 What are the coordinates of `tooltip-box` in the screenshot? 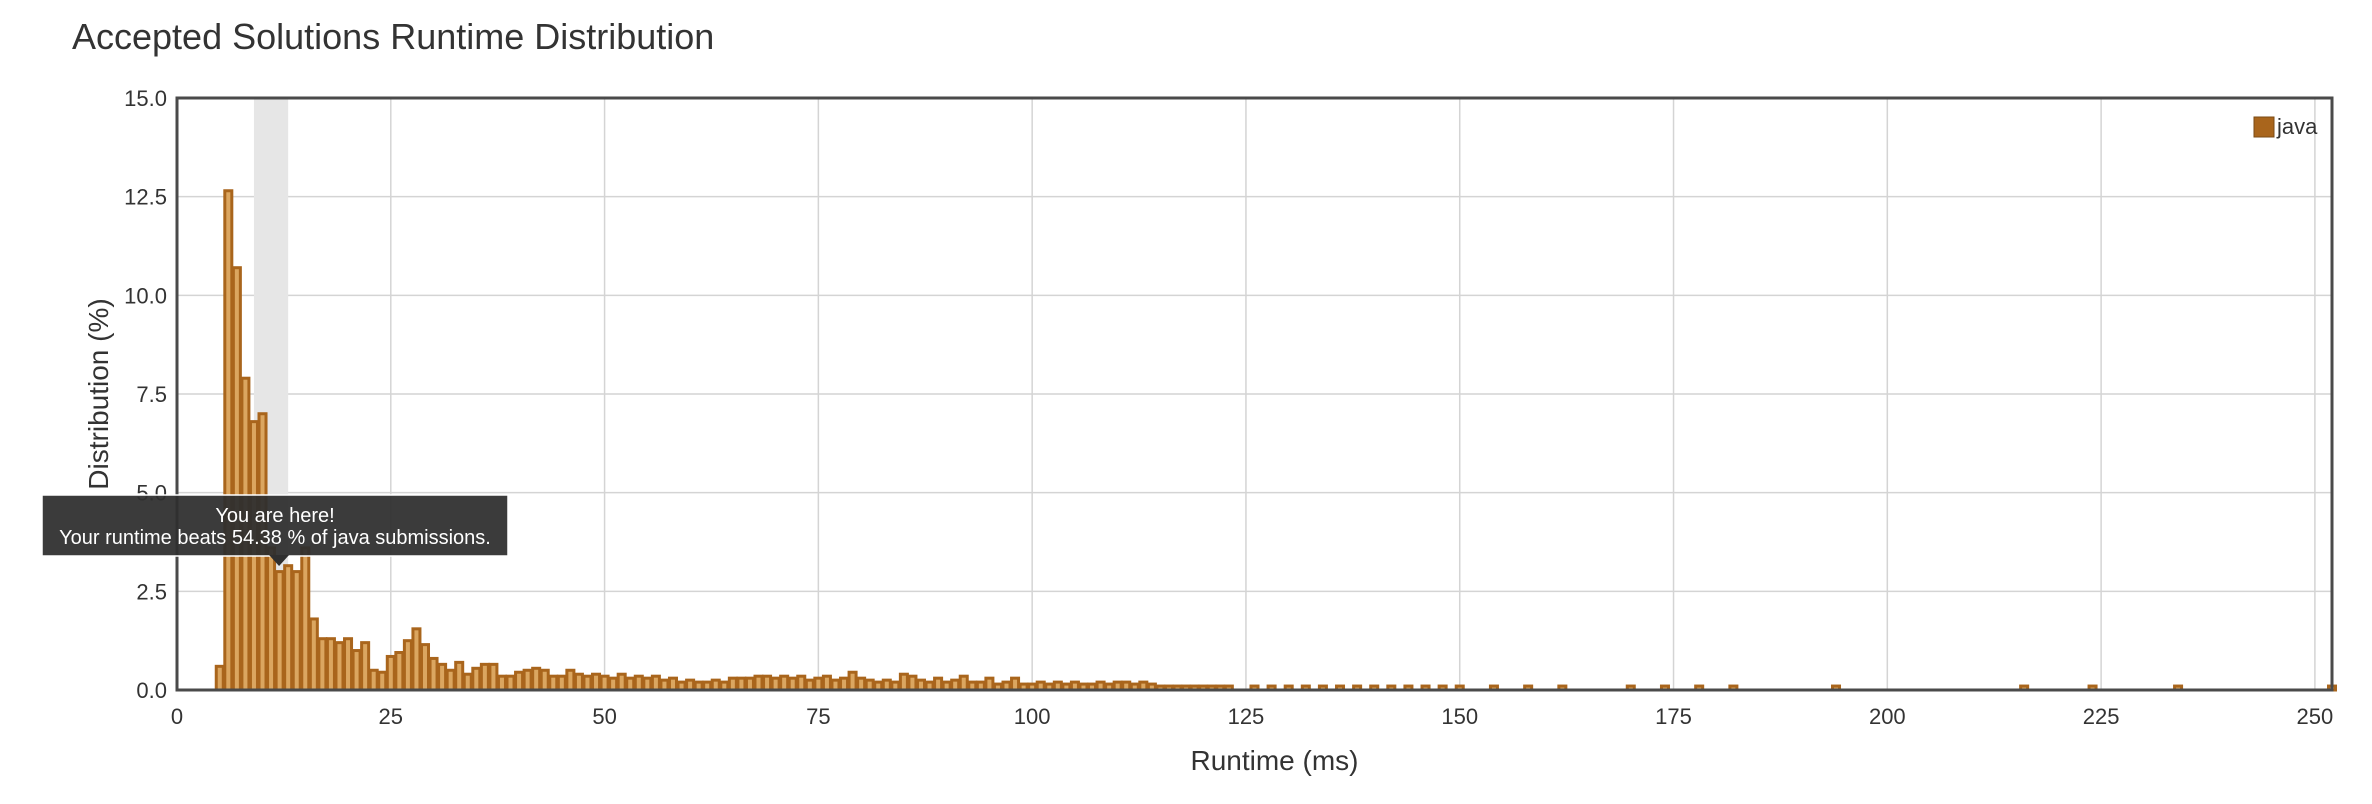 It's located at (275, 525).